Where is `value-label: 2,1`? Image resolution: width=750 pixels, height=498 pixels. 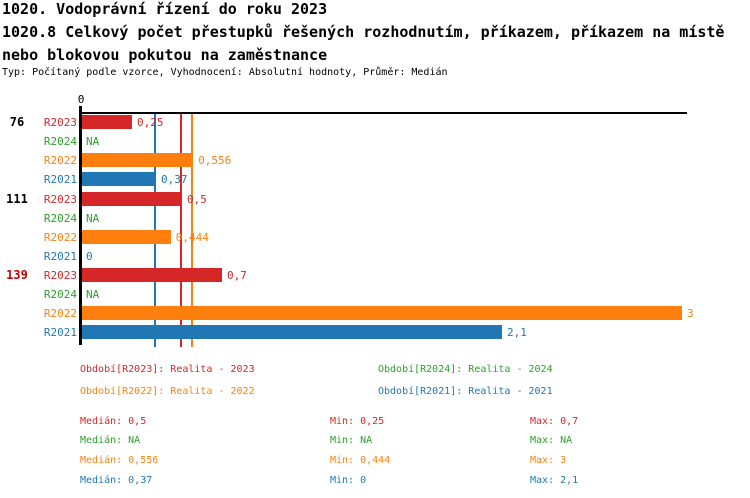
value-label: 2,1 is located at coordinates (517, 333).